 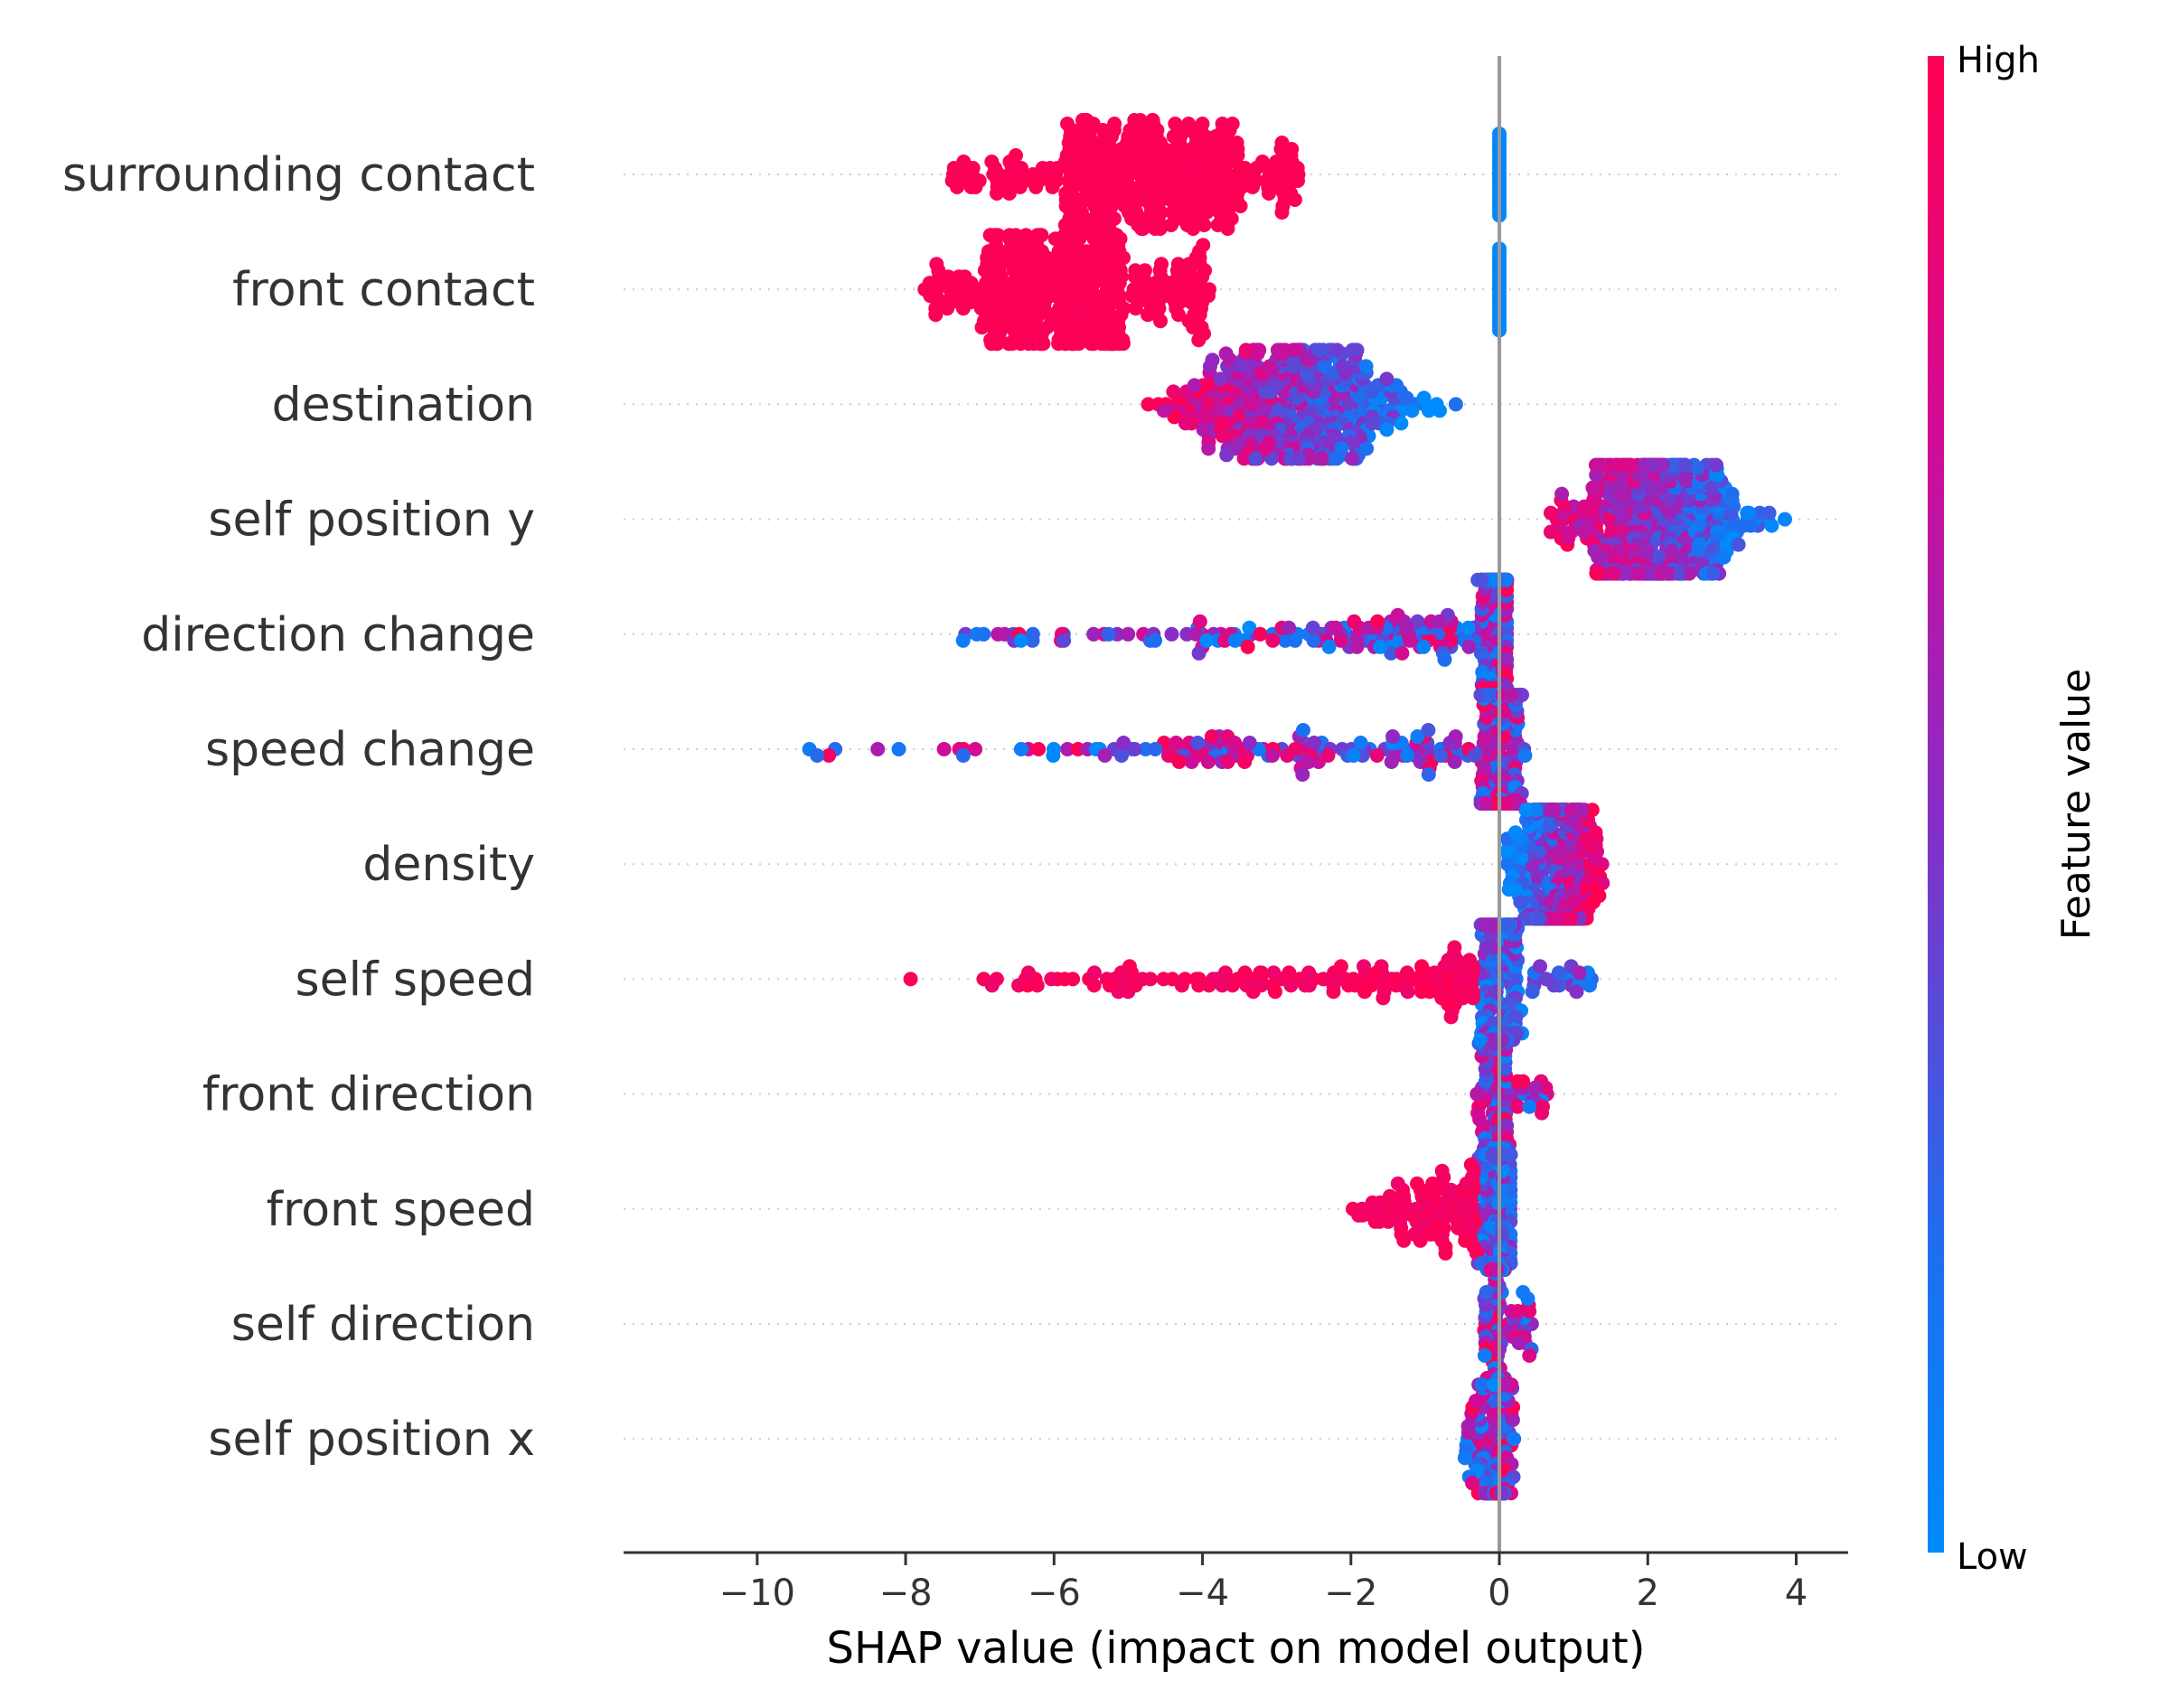 I want to click on feature-label: self direction, so click(x=383, y=1325).